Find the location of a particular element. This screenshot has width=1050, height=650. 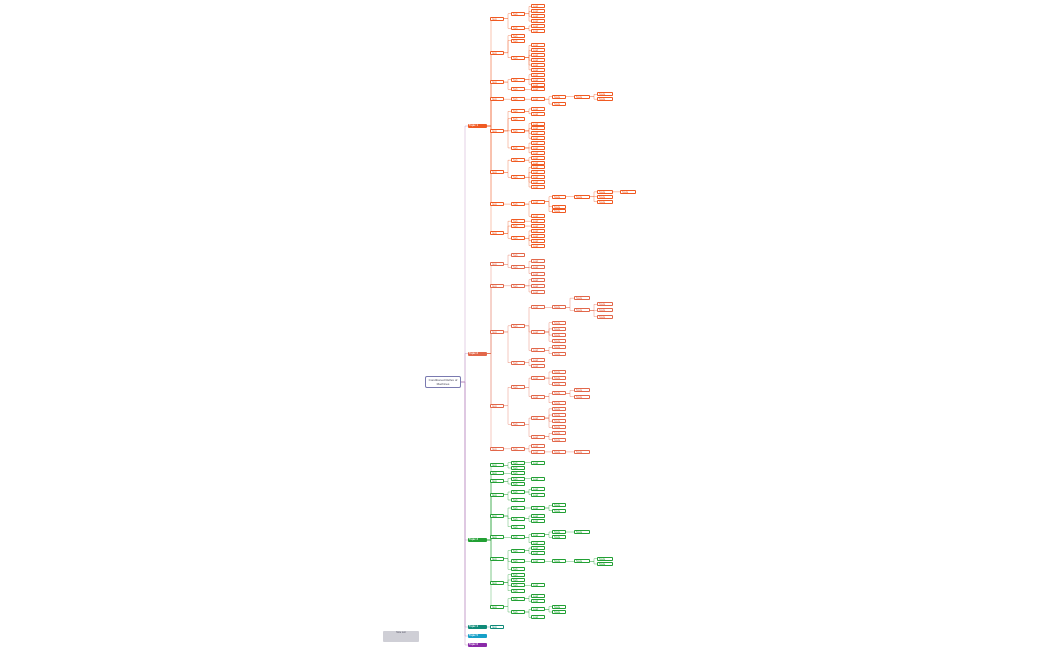

main-topic: Topic 5 is located at coordinates (477, 636).